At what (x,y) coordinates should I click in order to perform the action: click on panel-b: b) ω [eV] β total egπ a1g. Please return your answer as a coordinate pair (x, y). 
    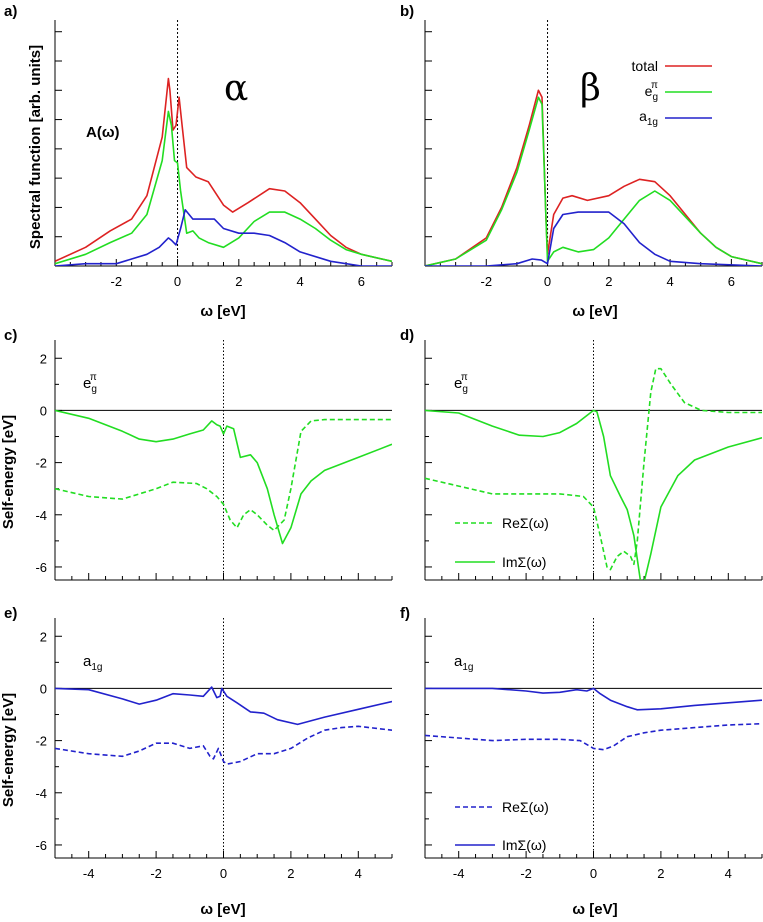
    Looking at the image, I should click on (556, 161).